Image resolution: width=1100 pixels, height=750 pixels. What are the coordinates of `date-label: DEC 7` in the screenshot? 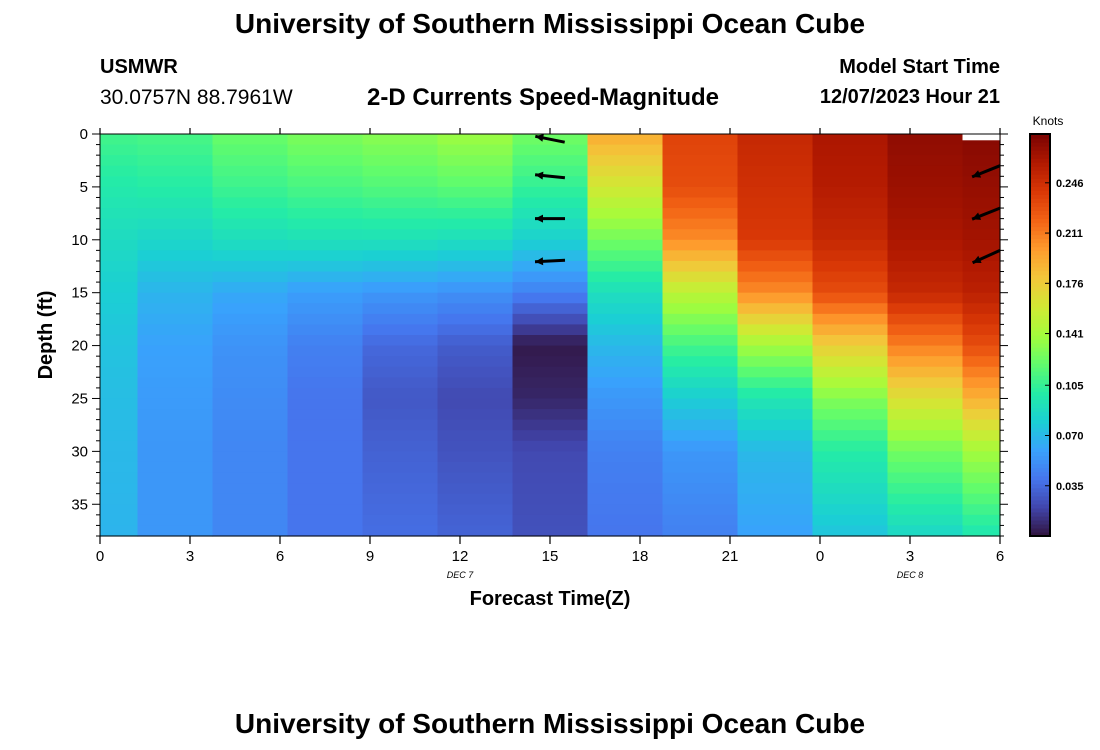 It's located at (461, 575).